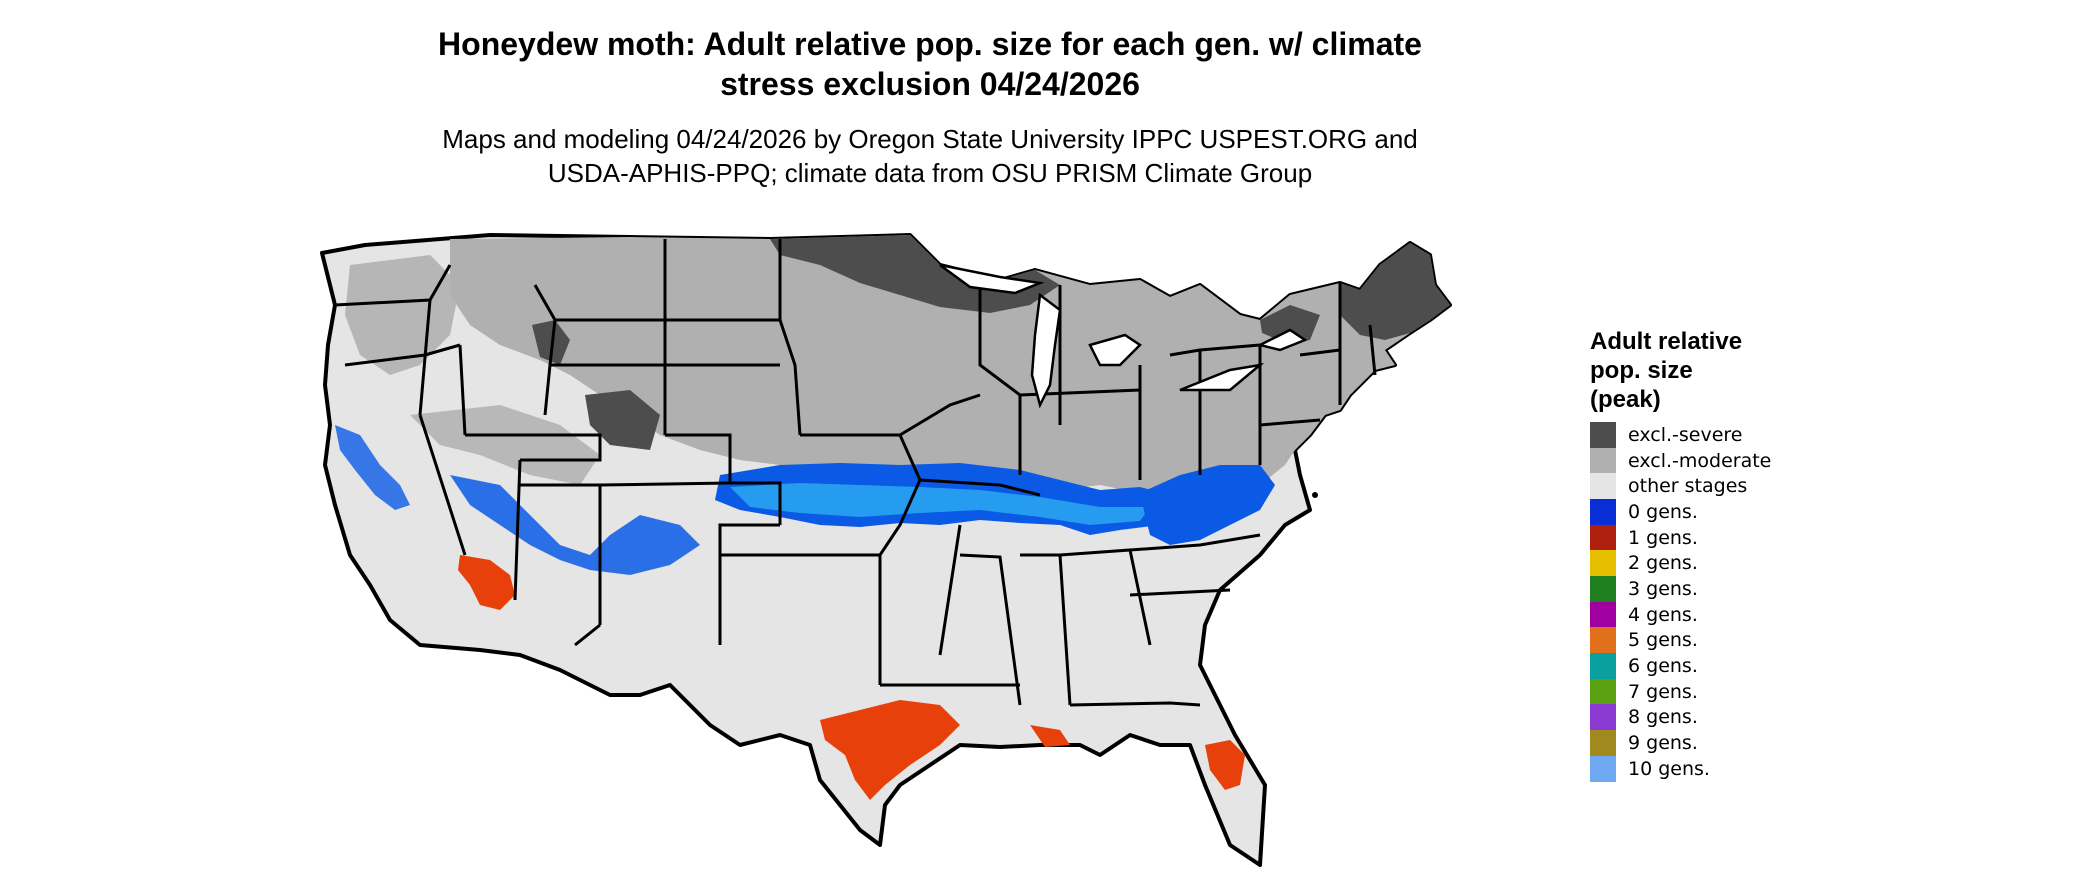 Image resolution: width=2100 pixels, height=892 pixels. What do you see at coordinates (890, 750) in the screenshot?
I see `zone-1-gens-texas` at bounding box center [890, 750].